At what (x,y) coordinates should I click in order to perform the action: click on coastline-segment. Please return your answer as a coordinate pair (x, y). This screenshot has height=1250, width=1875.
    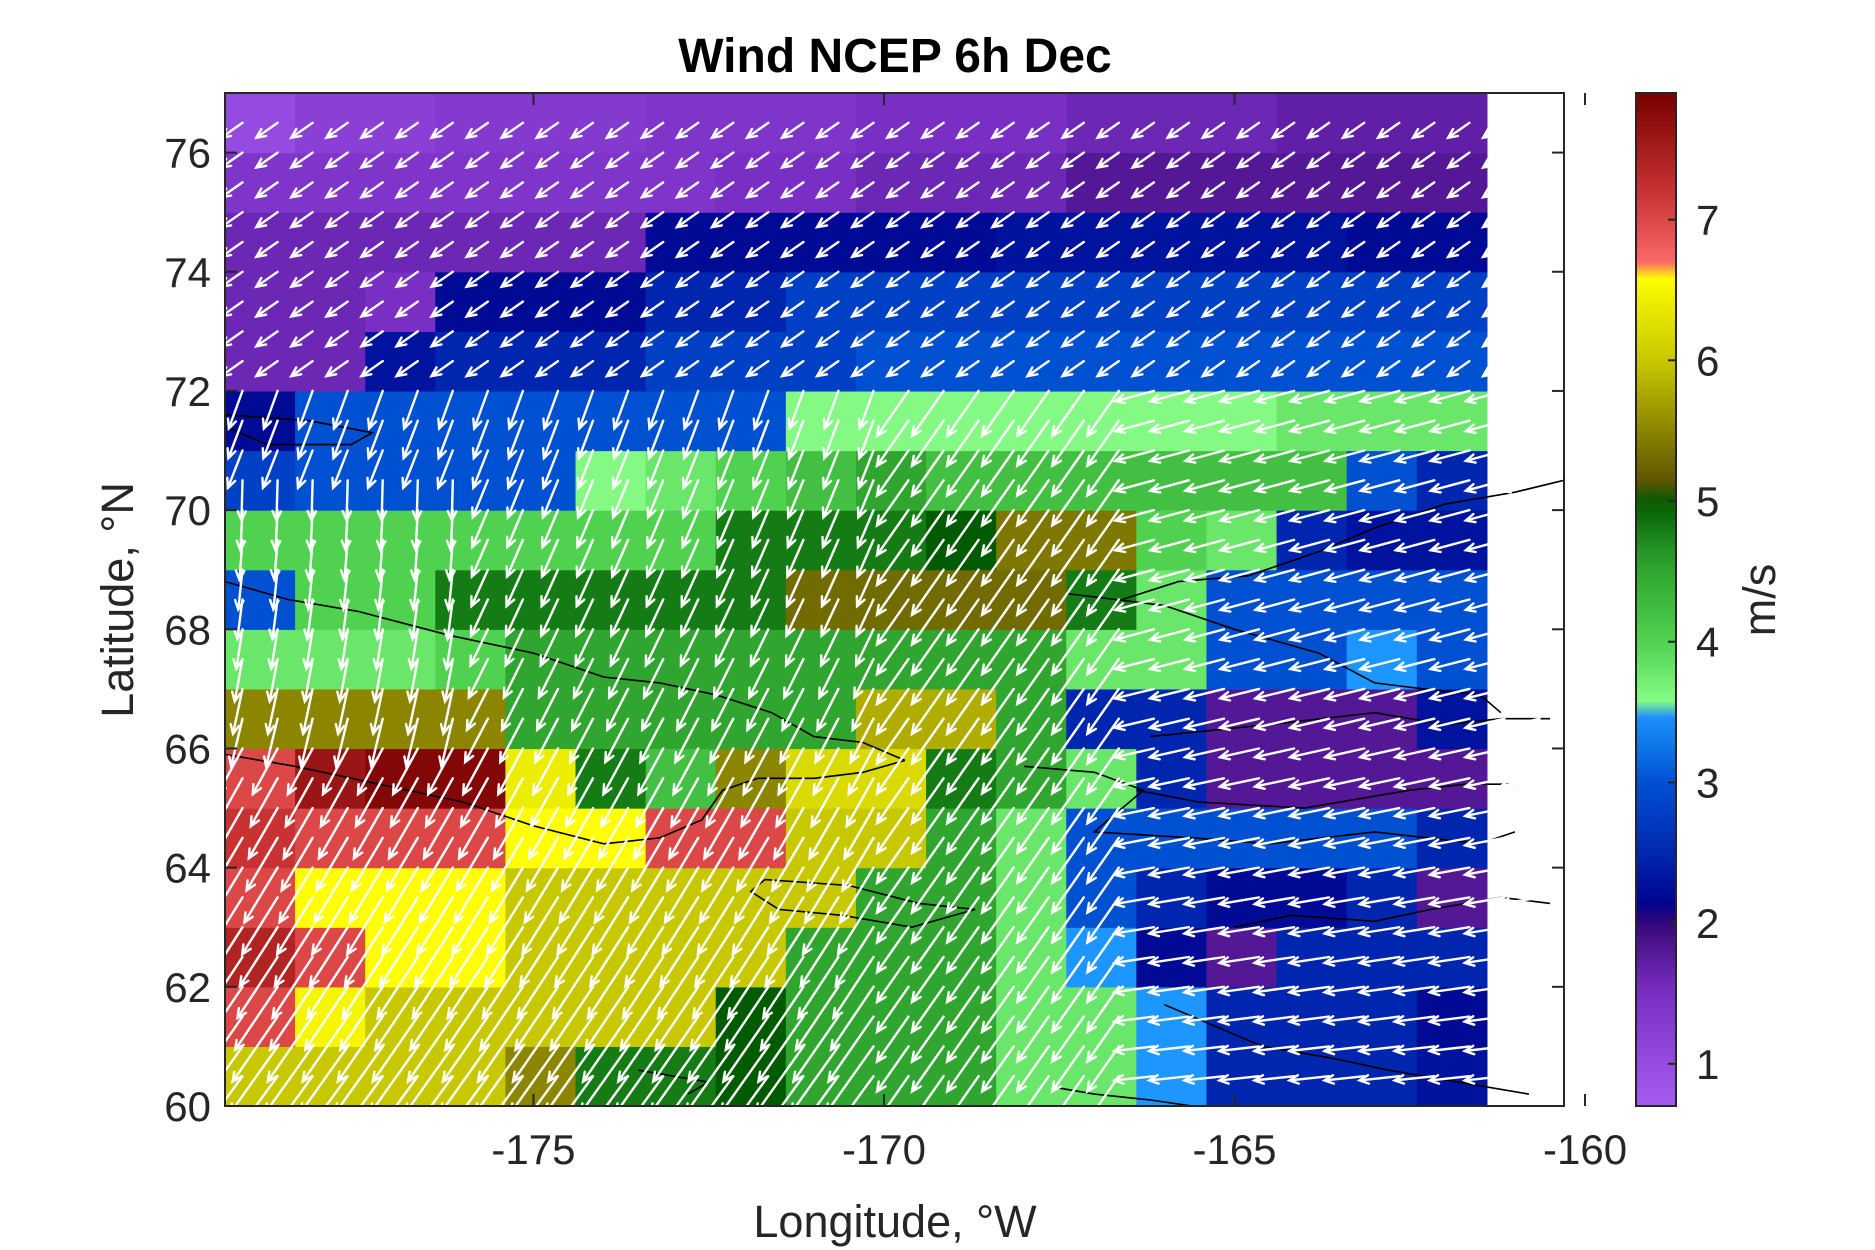
    Looking at the image, I should click on (1347, 1049).